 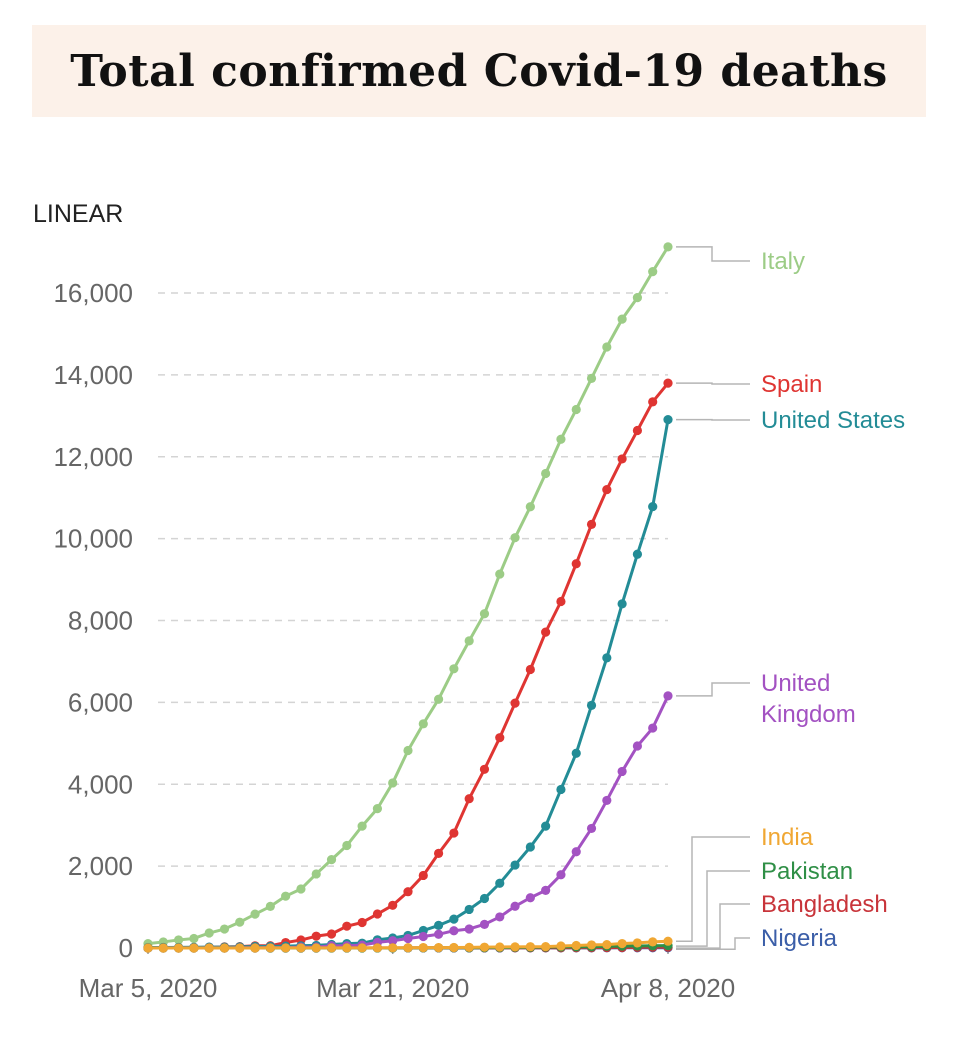 What do you see at coordinates (713, 383) in the screenshot?
I see `label-connector-spain` at bounding box center [713, 383].